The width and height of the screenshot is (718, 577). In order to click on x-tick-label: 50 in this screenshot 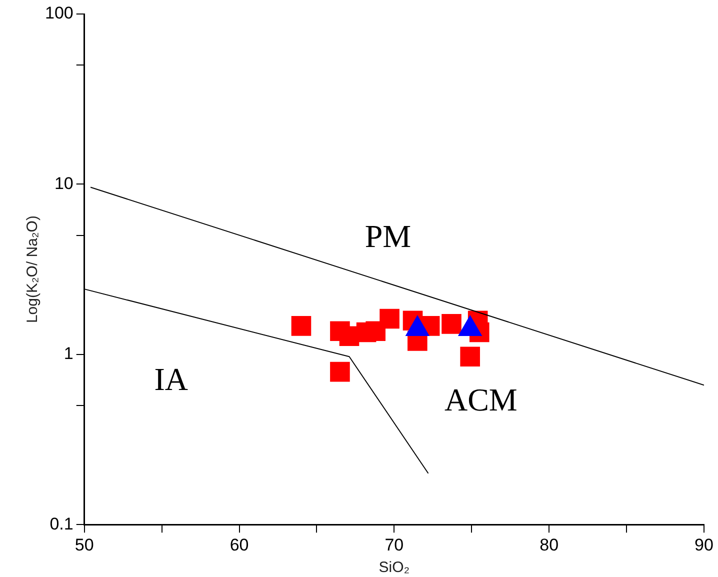, I will do `click(84, 544)`.